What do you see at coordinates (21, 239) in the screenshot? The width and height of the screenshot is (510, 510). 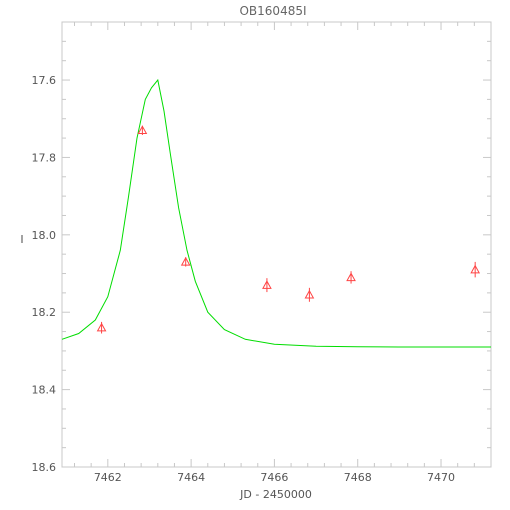 I see `y-axis-label: I` at bounding box center [21, 239].